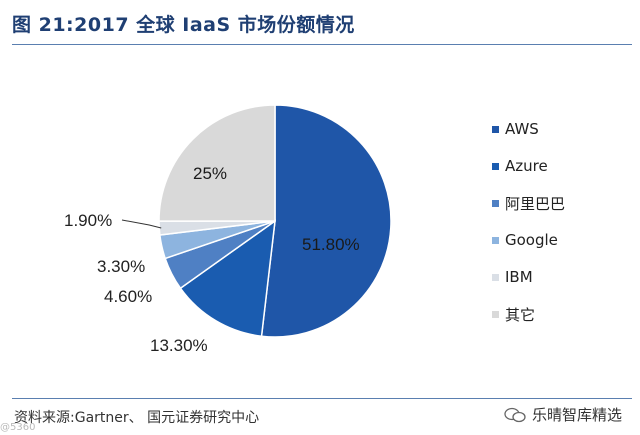 The image size is (640, 435). I want to click on data-label-aws: 51.80%, so click(331, 244).